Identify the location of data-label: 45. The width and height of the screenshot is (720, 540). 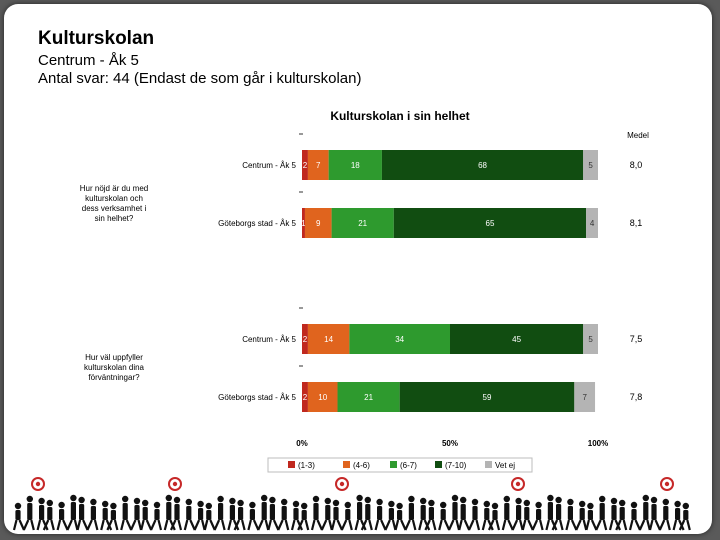
(516, 339).